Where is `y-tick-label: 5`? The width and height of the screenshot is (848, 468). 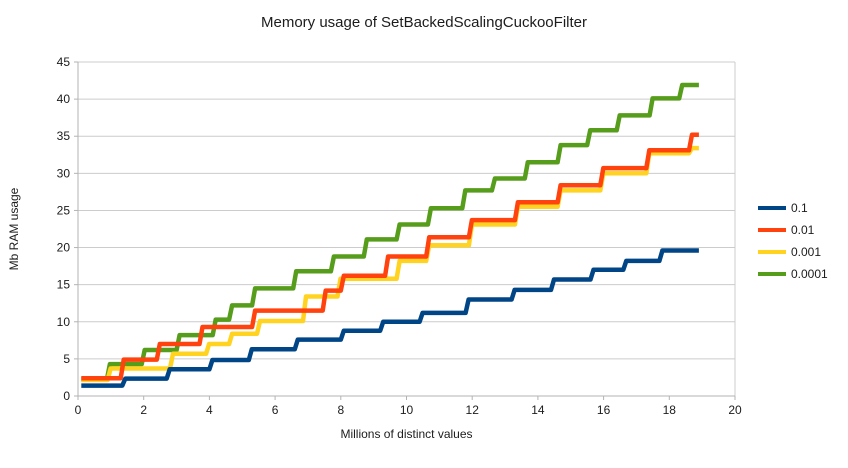 y-tick-label: 5 is located at coordinates (66, 359).